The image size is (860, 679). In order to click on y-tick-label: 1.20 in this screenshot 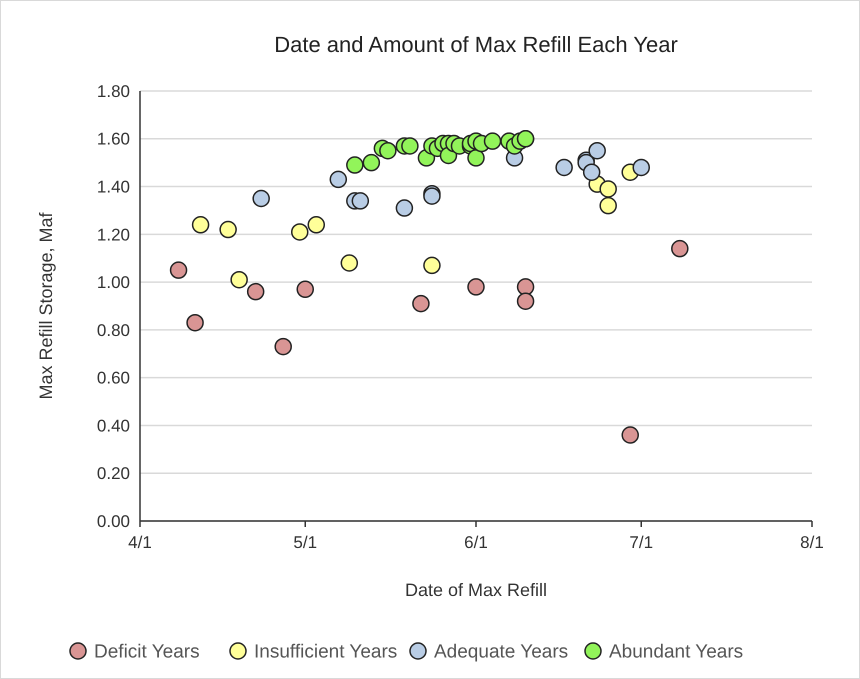, I will do `click(113, 234)`.